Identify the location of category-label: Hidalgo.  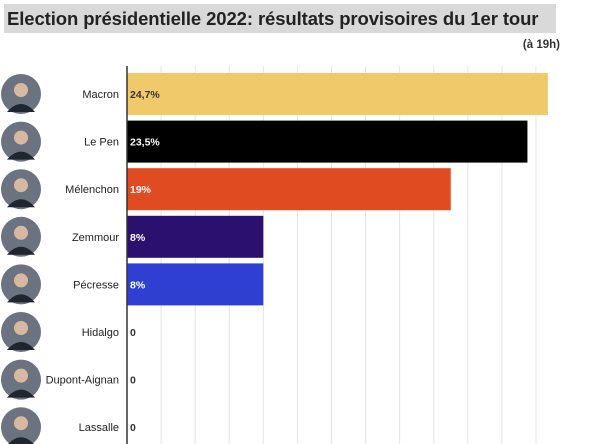
(100, 333).